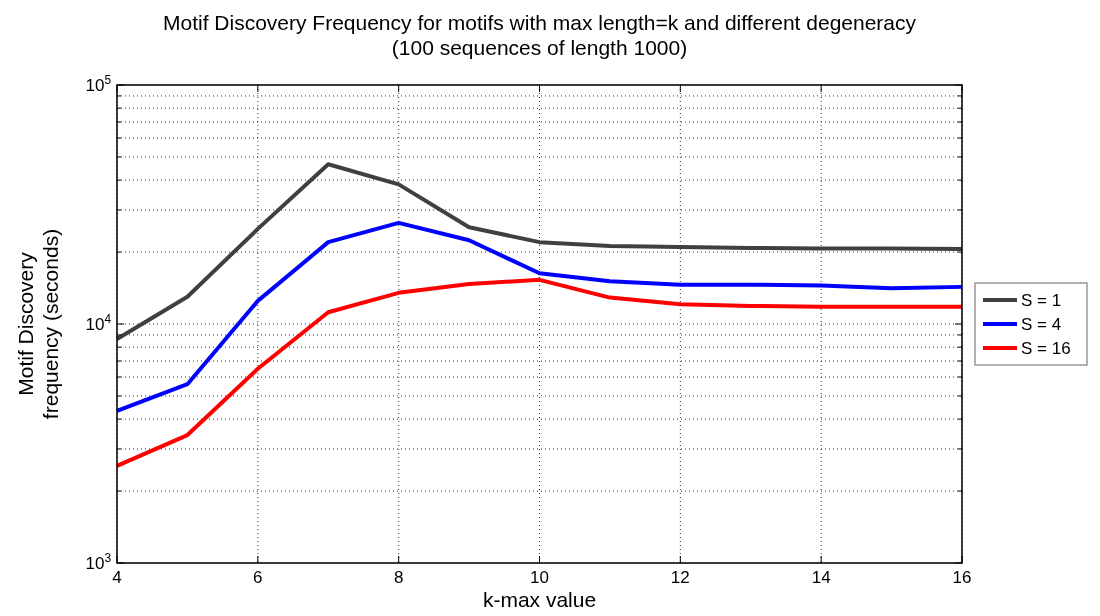 The height and width of the screenshot is (616, 1100). What do you see at coordinates (398, 577) in the screenshot?
I see `x-tick-label: 8` at bounding box center [398, 577].